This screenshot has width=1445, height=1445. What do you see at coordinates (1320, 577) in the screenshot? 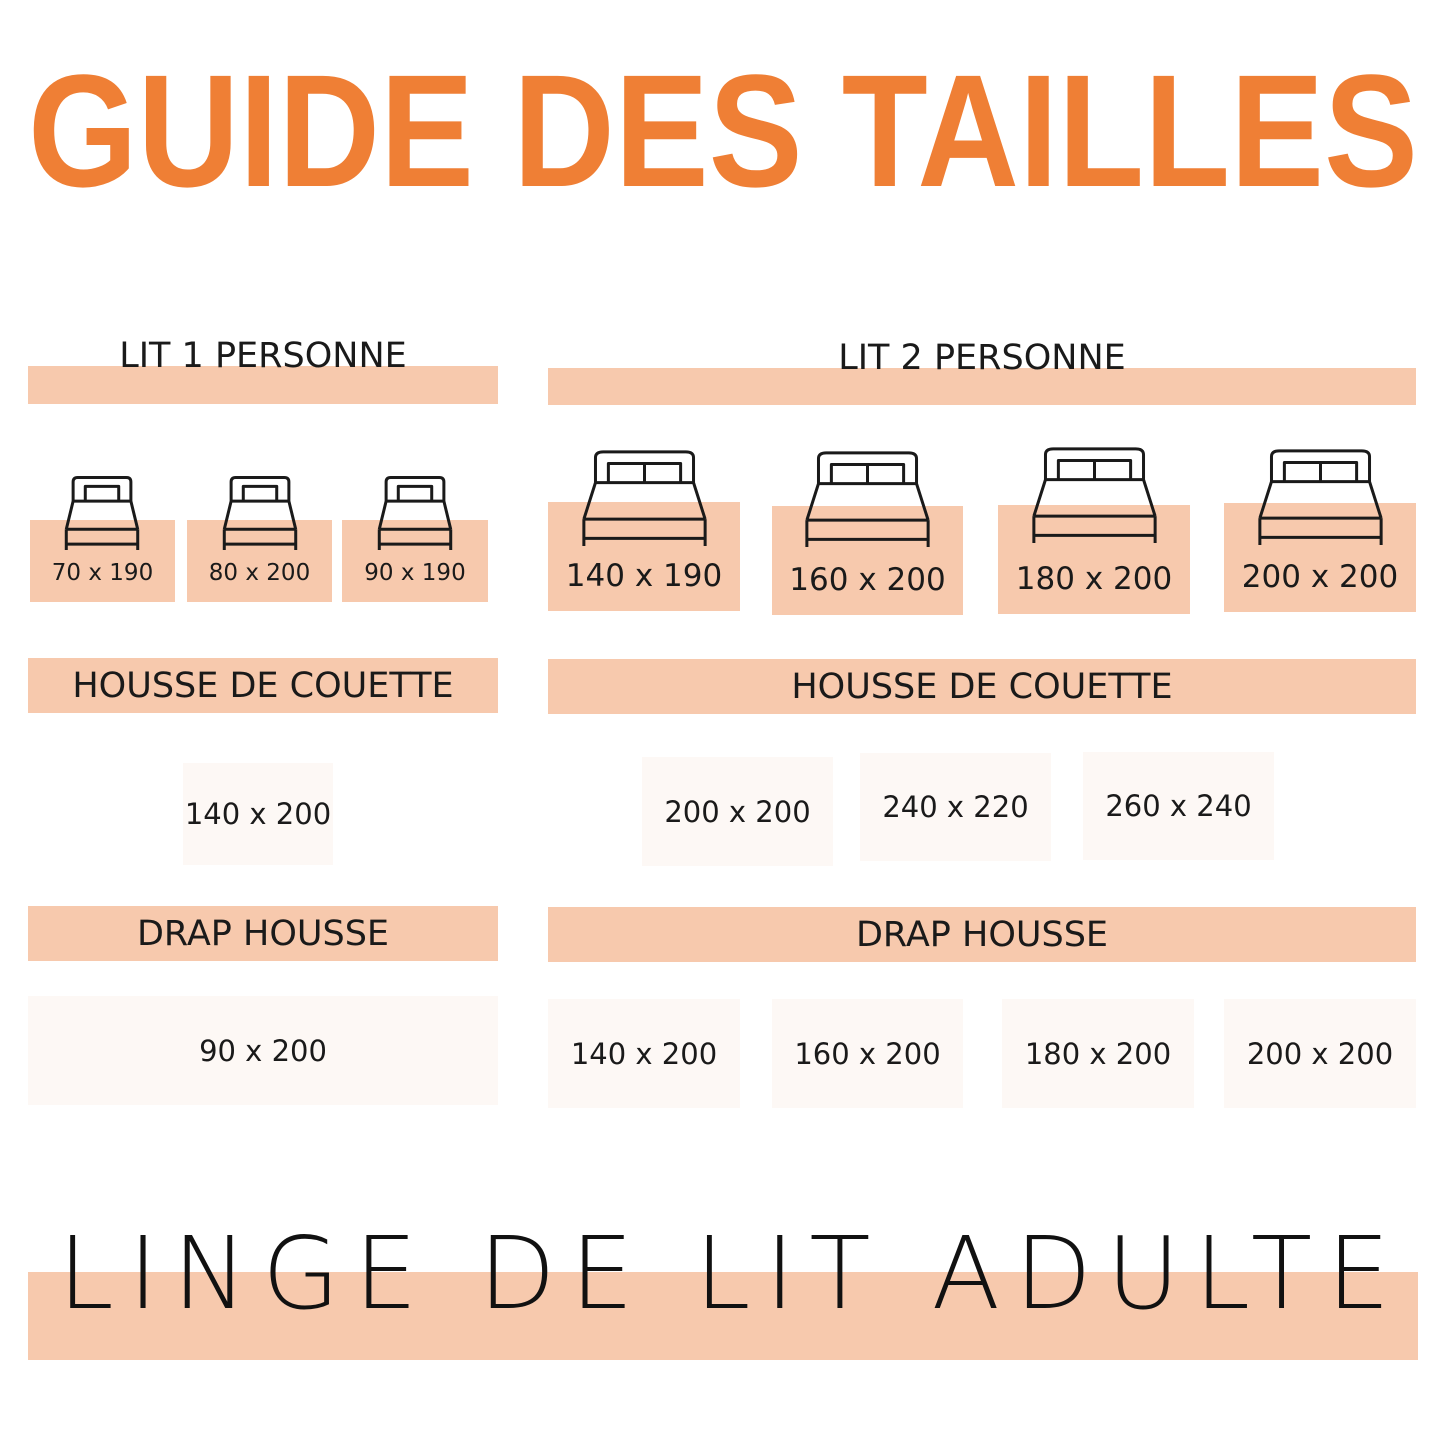
I see `bed-size-label: 200 x 200` at bounding box center [1320, 577].